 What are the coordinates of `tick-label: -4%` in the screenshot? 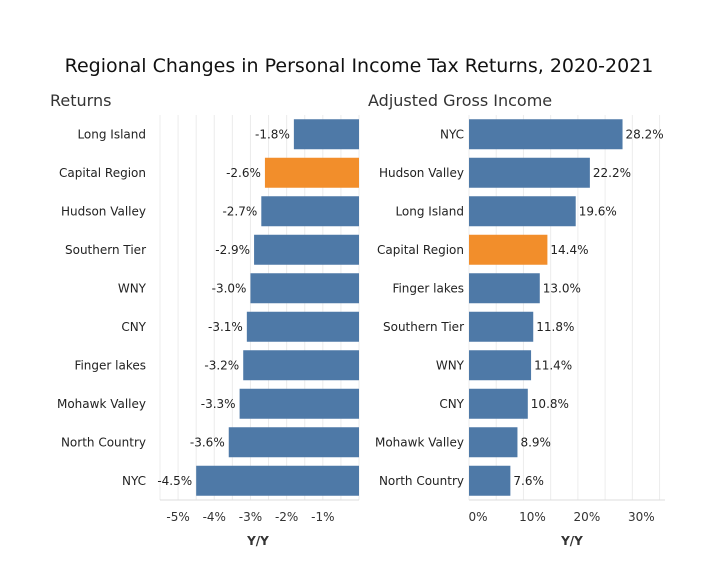 It's located at (214, 517).